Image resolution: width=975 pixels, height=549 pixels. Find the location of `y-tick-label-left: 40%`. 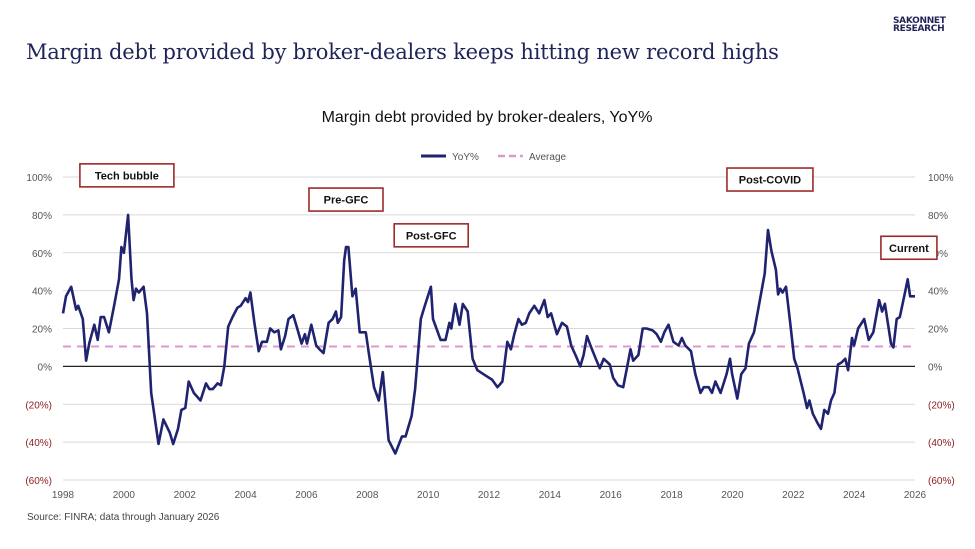

y-tick-label-left: 40% is located at coordinates (42, 292).